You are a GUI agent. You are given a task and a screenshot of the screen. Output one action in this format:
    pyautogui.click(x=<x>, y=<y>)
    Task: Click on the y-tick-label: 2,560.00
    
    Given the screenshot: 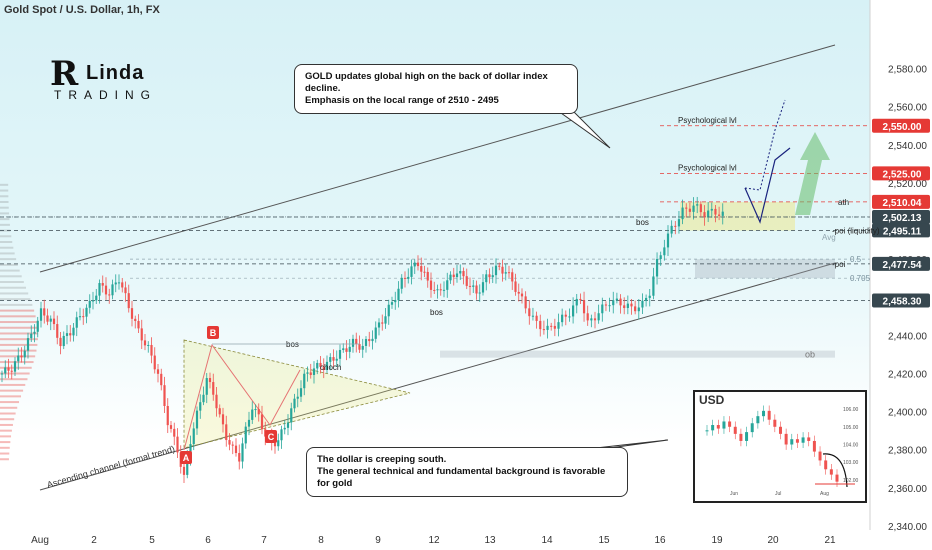 What is the action you would take?
    pyautogui.click(x=907, y=108)
    